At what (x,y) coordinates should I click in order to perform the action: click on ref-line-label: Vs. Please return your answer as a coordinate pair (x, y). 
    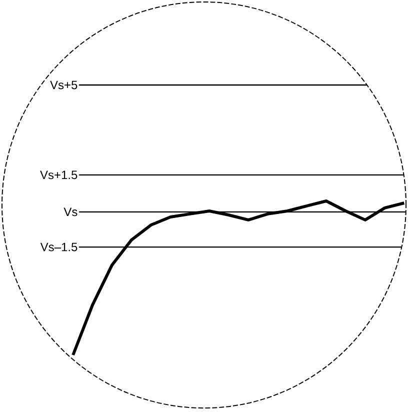
    Looking at the image, I should click on (71, 212).